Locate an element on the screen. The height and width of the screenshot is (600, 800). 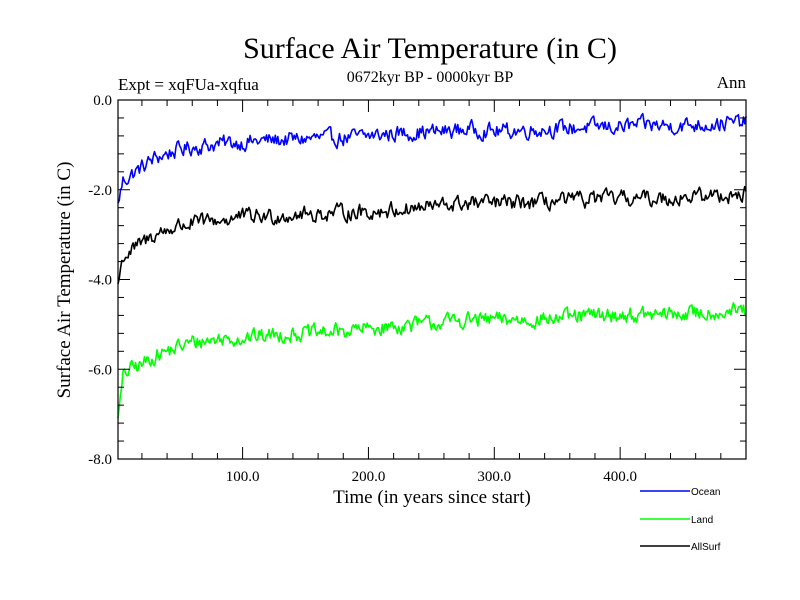
y-axis-label: Surface Air Temperature (in C) is located at coordinates (64, 280).